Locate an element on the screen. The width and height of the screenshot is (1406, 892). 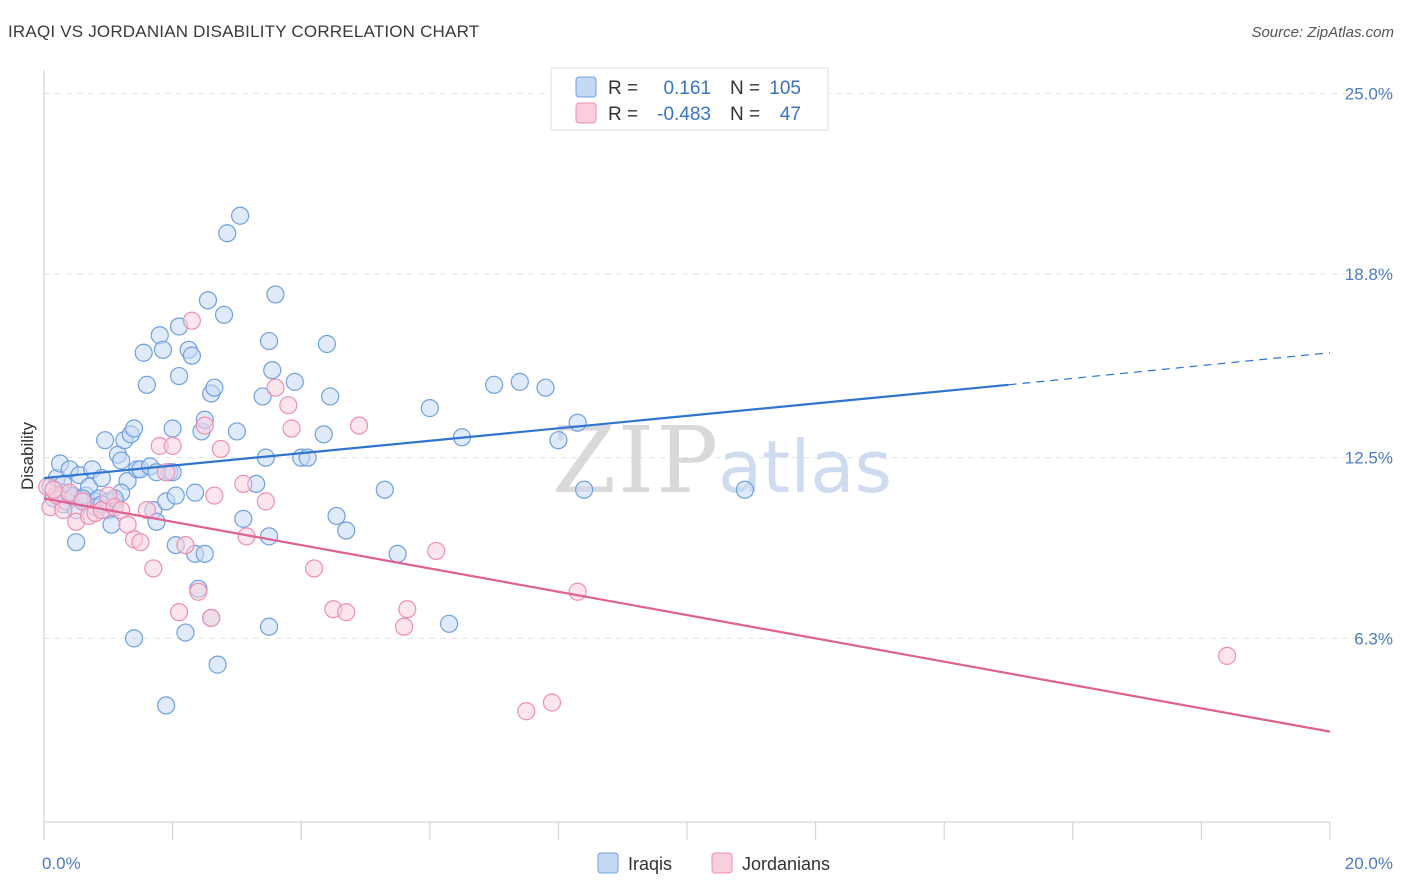
y-tick-label-1: 12.5% is located at coordinates (1369, 458).